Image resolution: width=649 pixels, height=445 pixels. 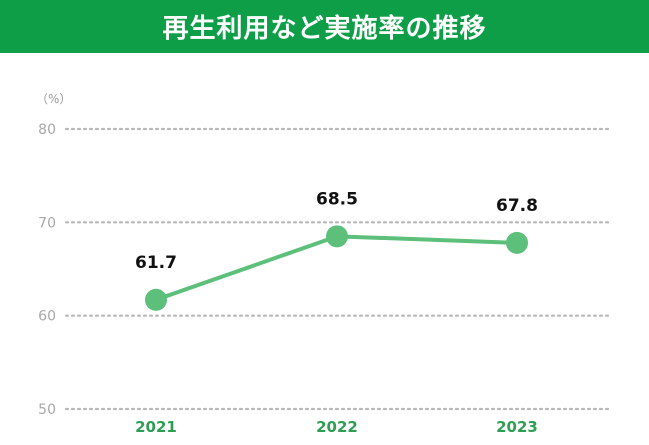 What do you see at coordinates (517, 206) in the screenshot?
I see `data-label-2023: 67.8` at bounding box center [517, 206].